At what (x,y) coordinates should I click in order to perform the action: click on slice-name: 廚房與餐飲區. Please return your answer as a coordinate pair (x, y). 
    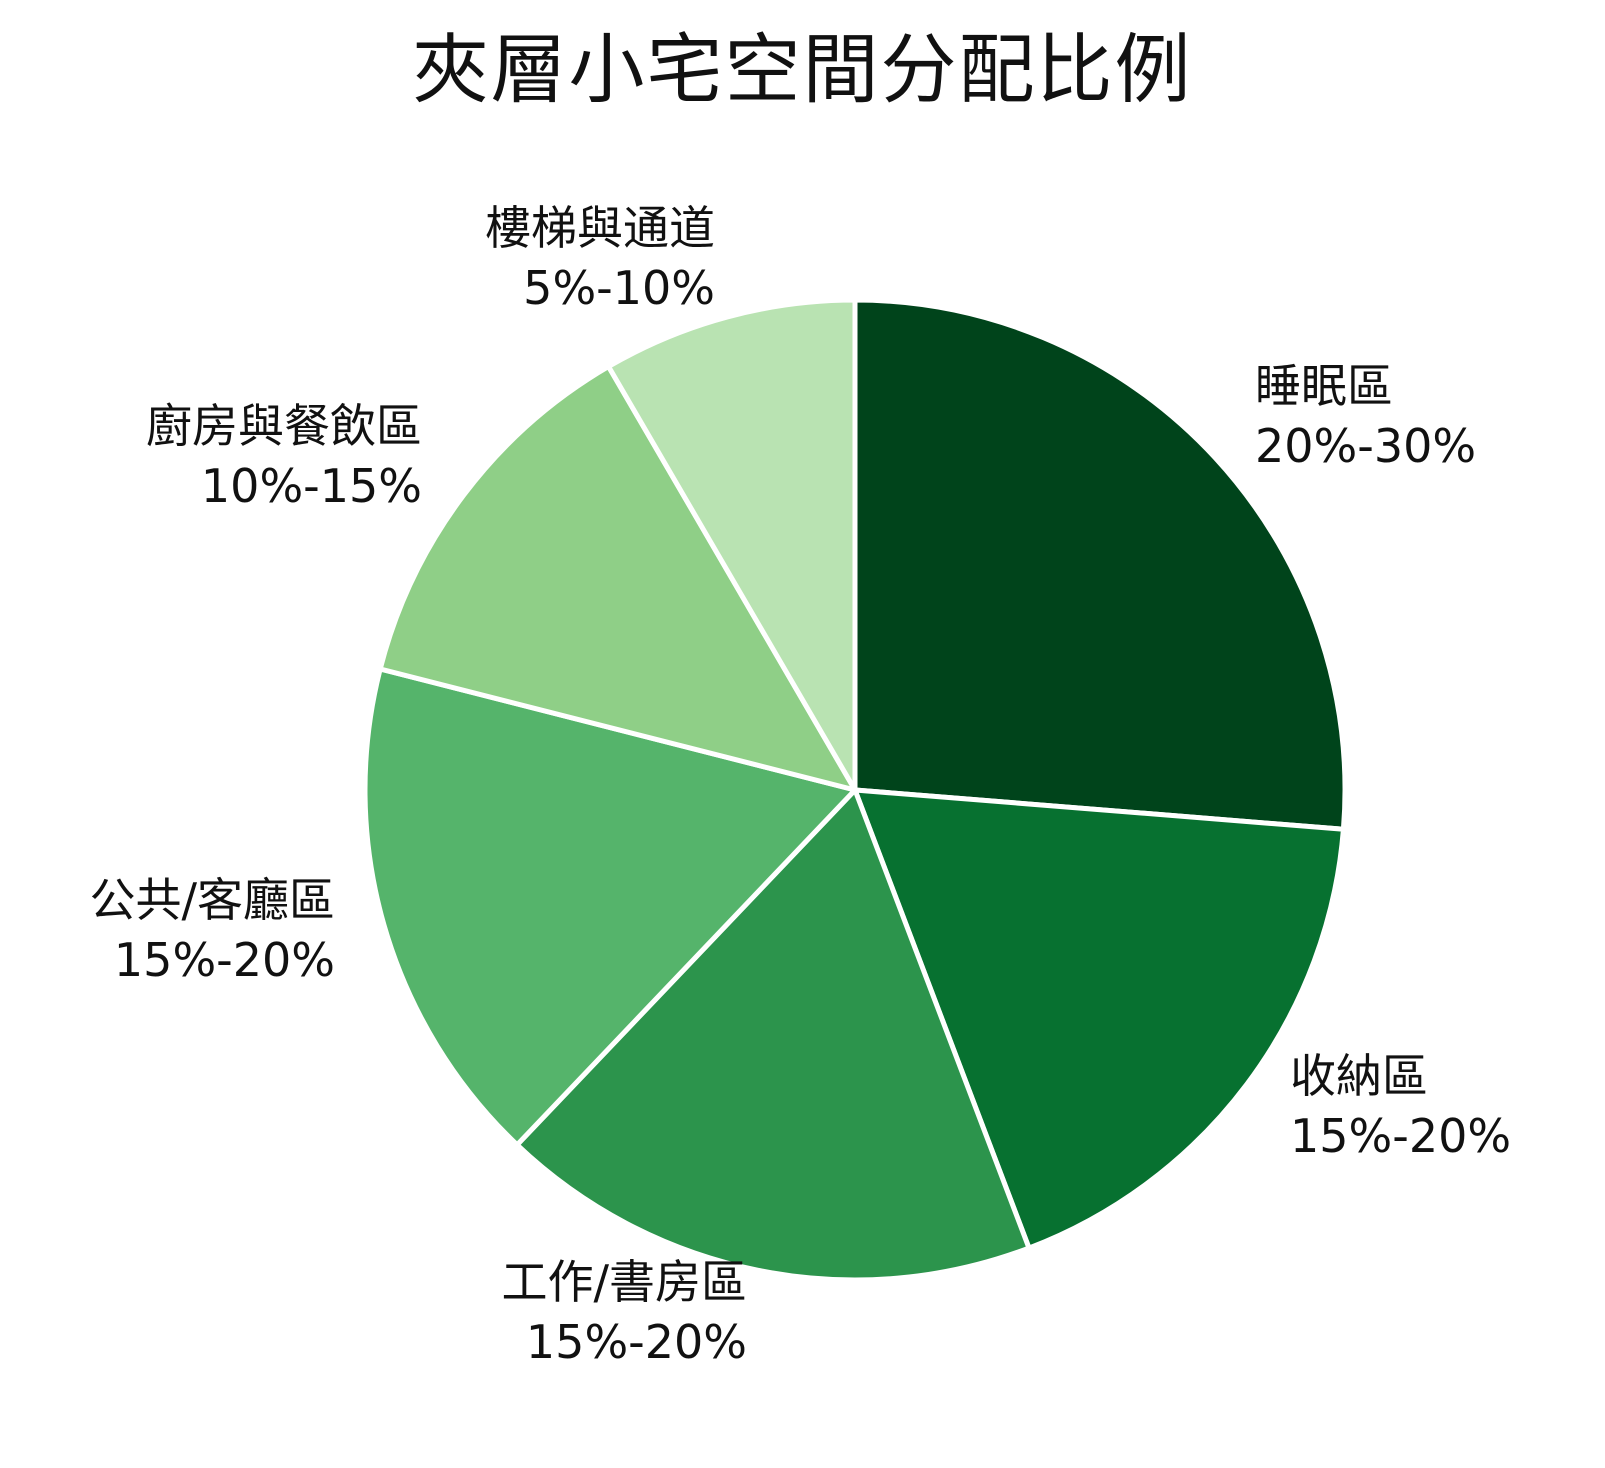
    Looking at the image, I should click on (284, 426).